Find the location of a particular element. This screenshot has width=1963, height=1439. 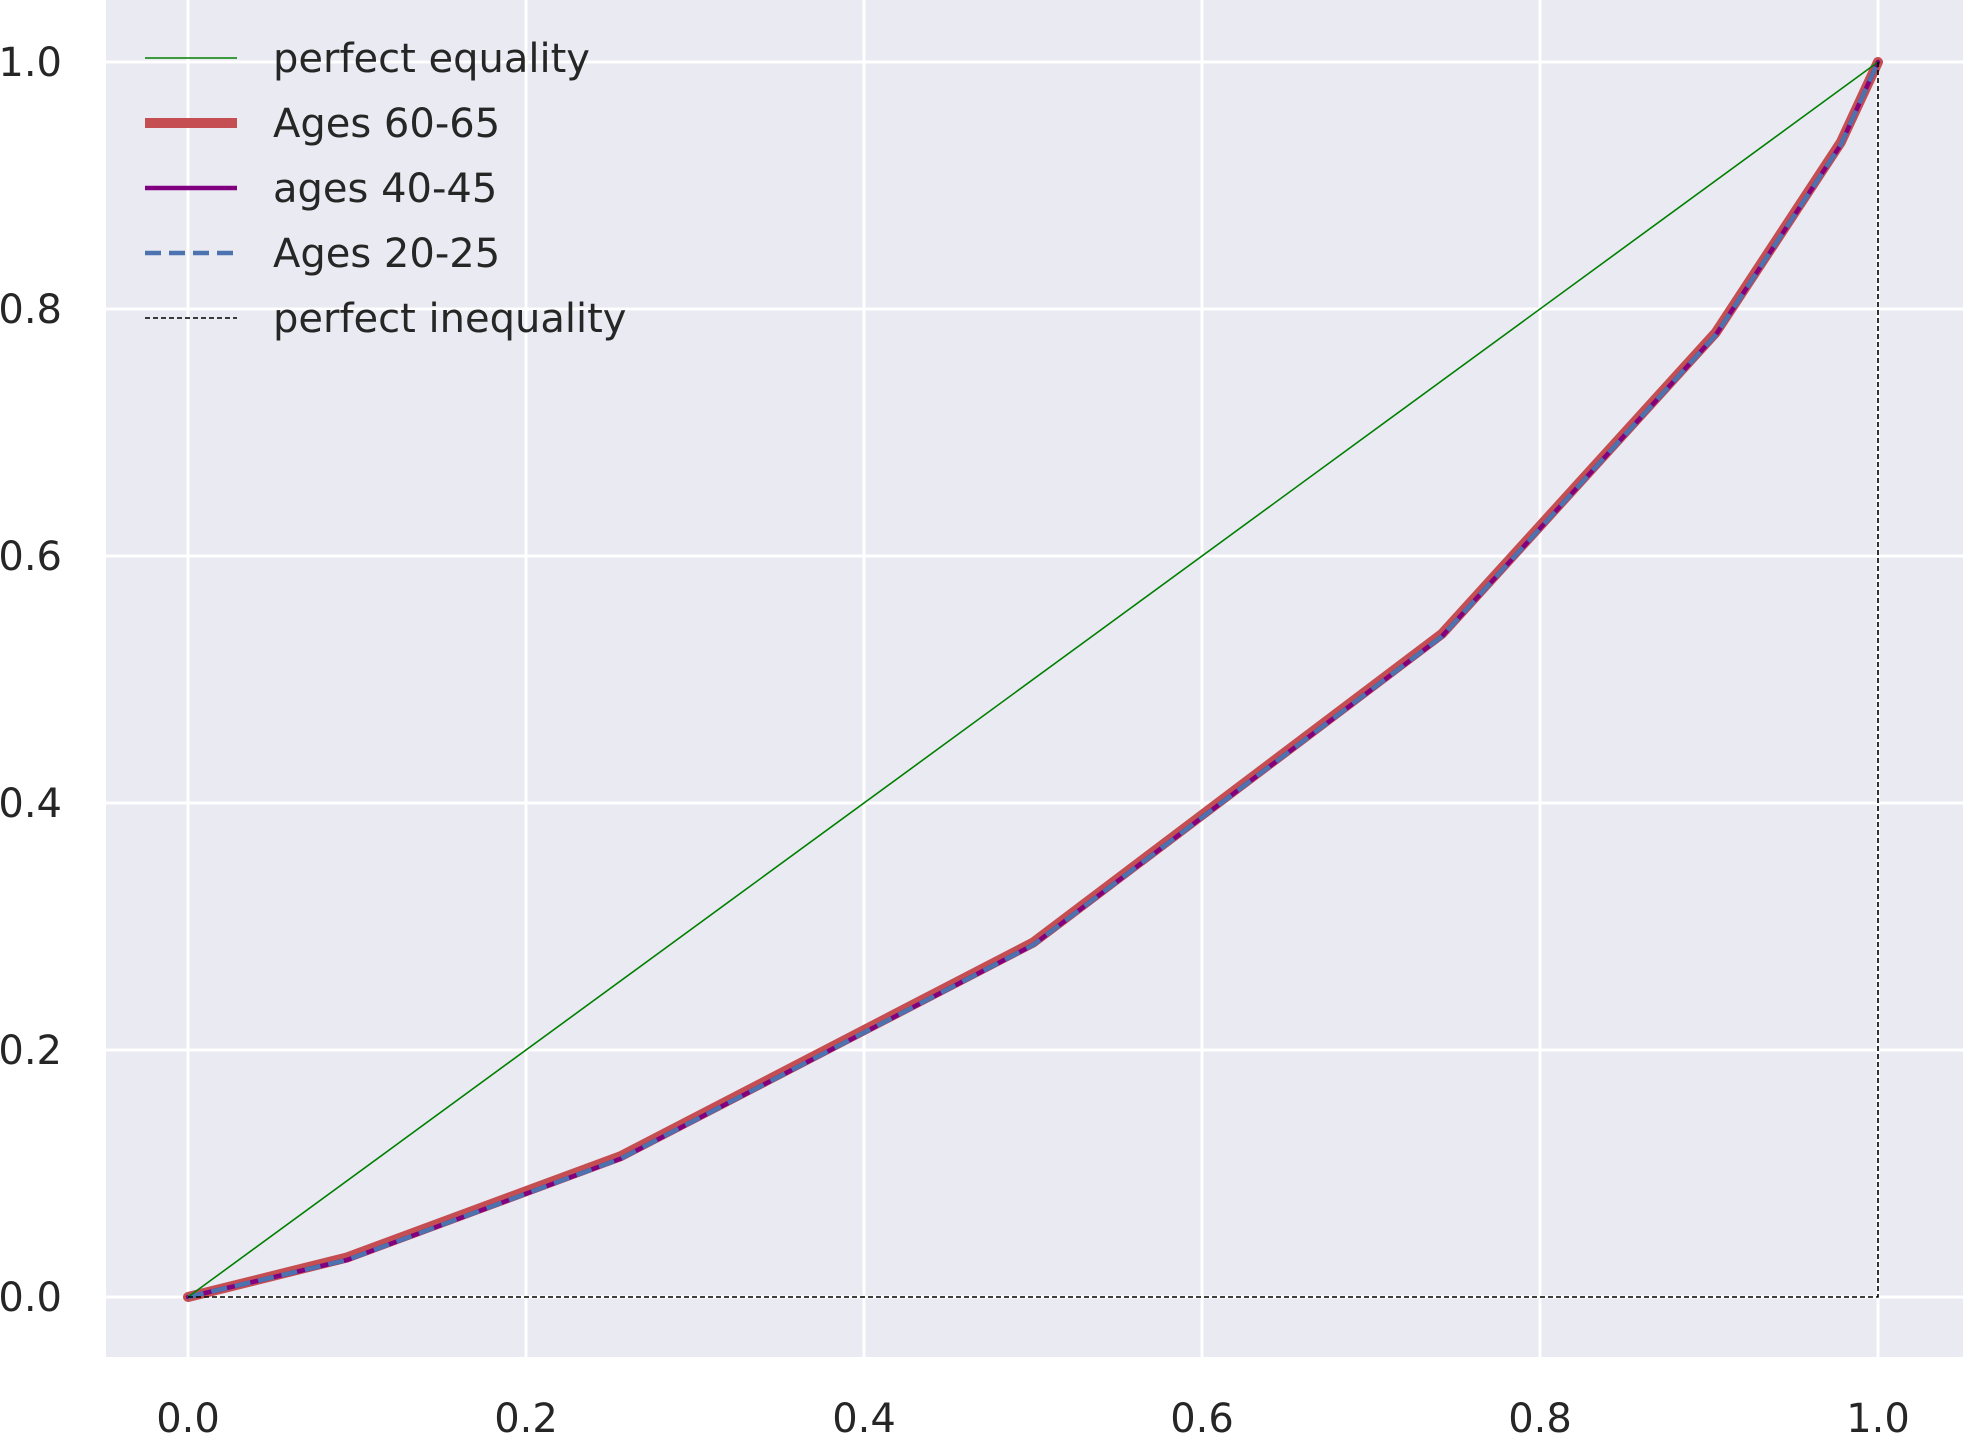

x-tick-label: 1.0 is located at coordinates (1878, 1417).